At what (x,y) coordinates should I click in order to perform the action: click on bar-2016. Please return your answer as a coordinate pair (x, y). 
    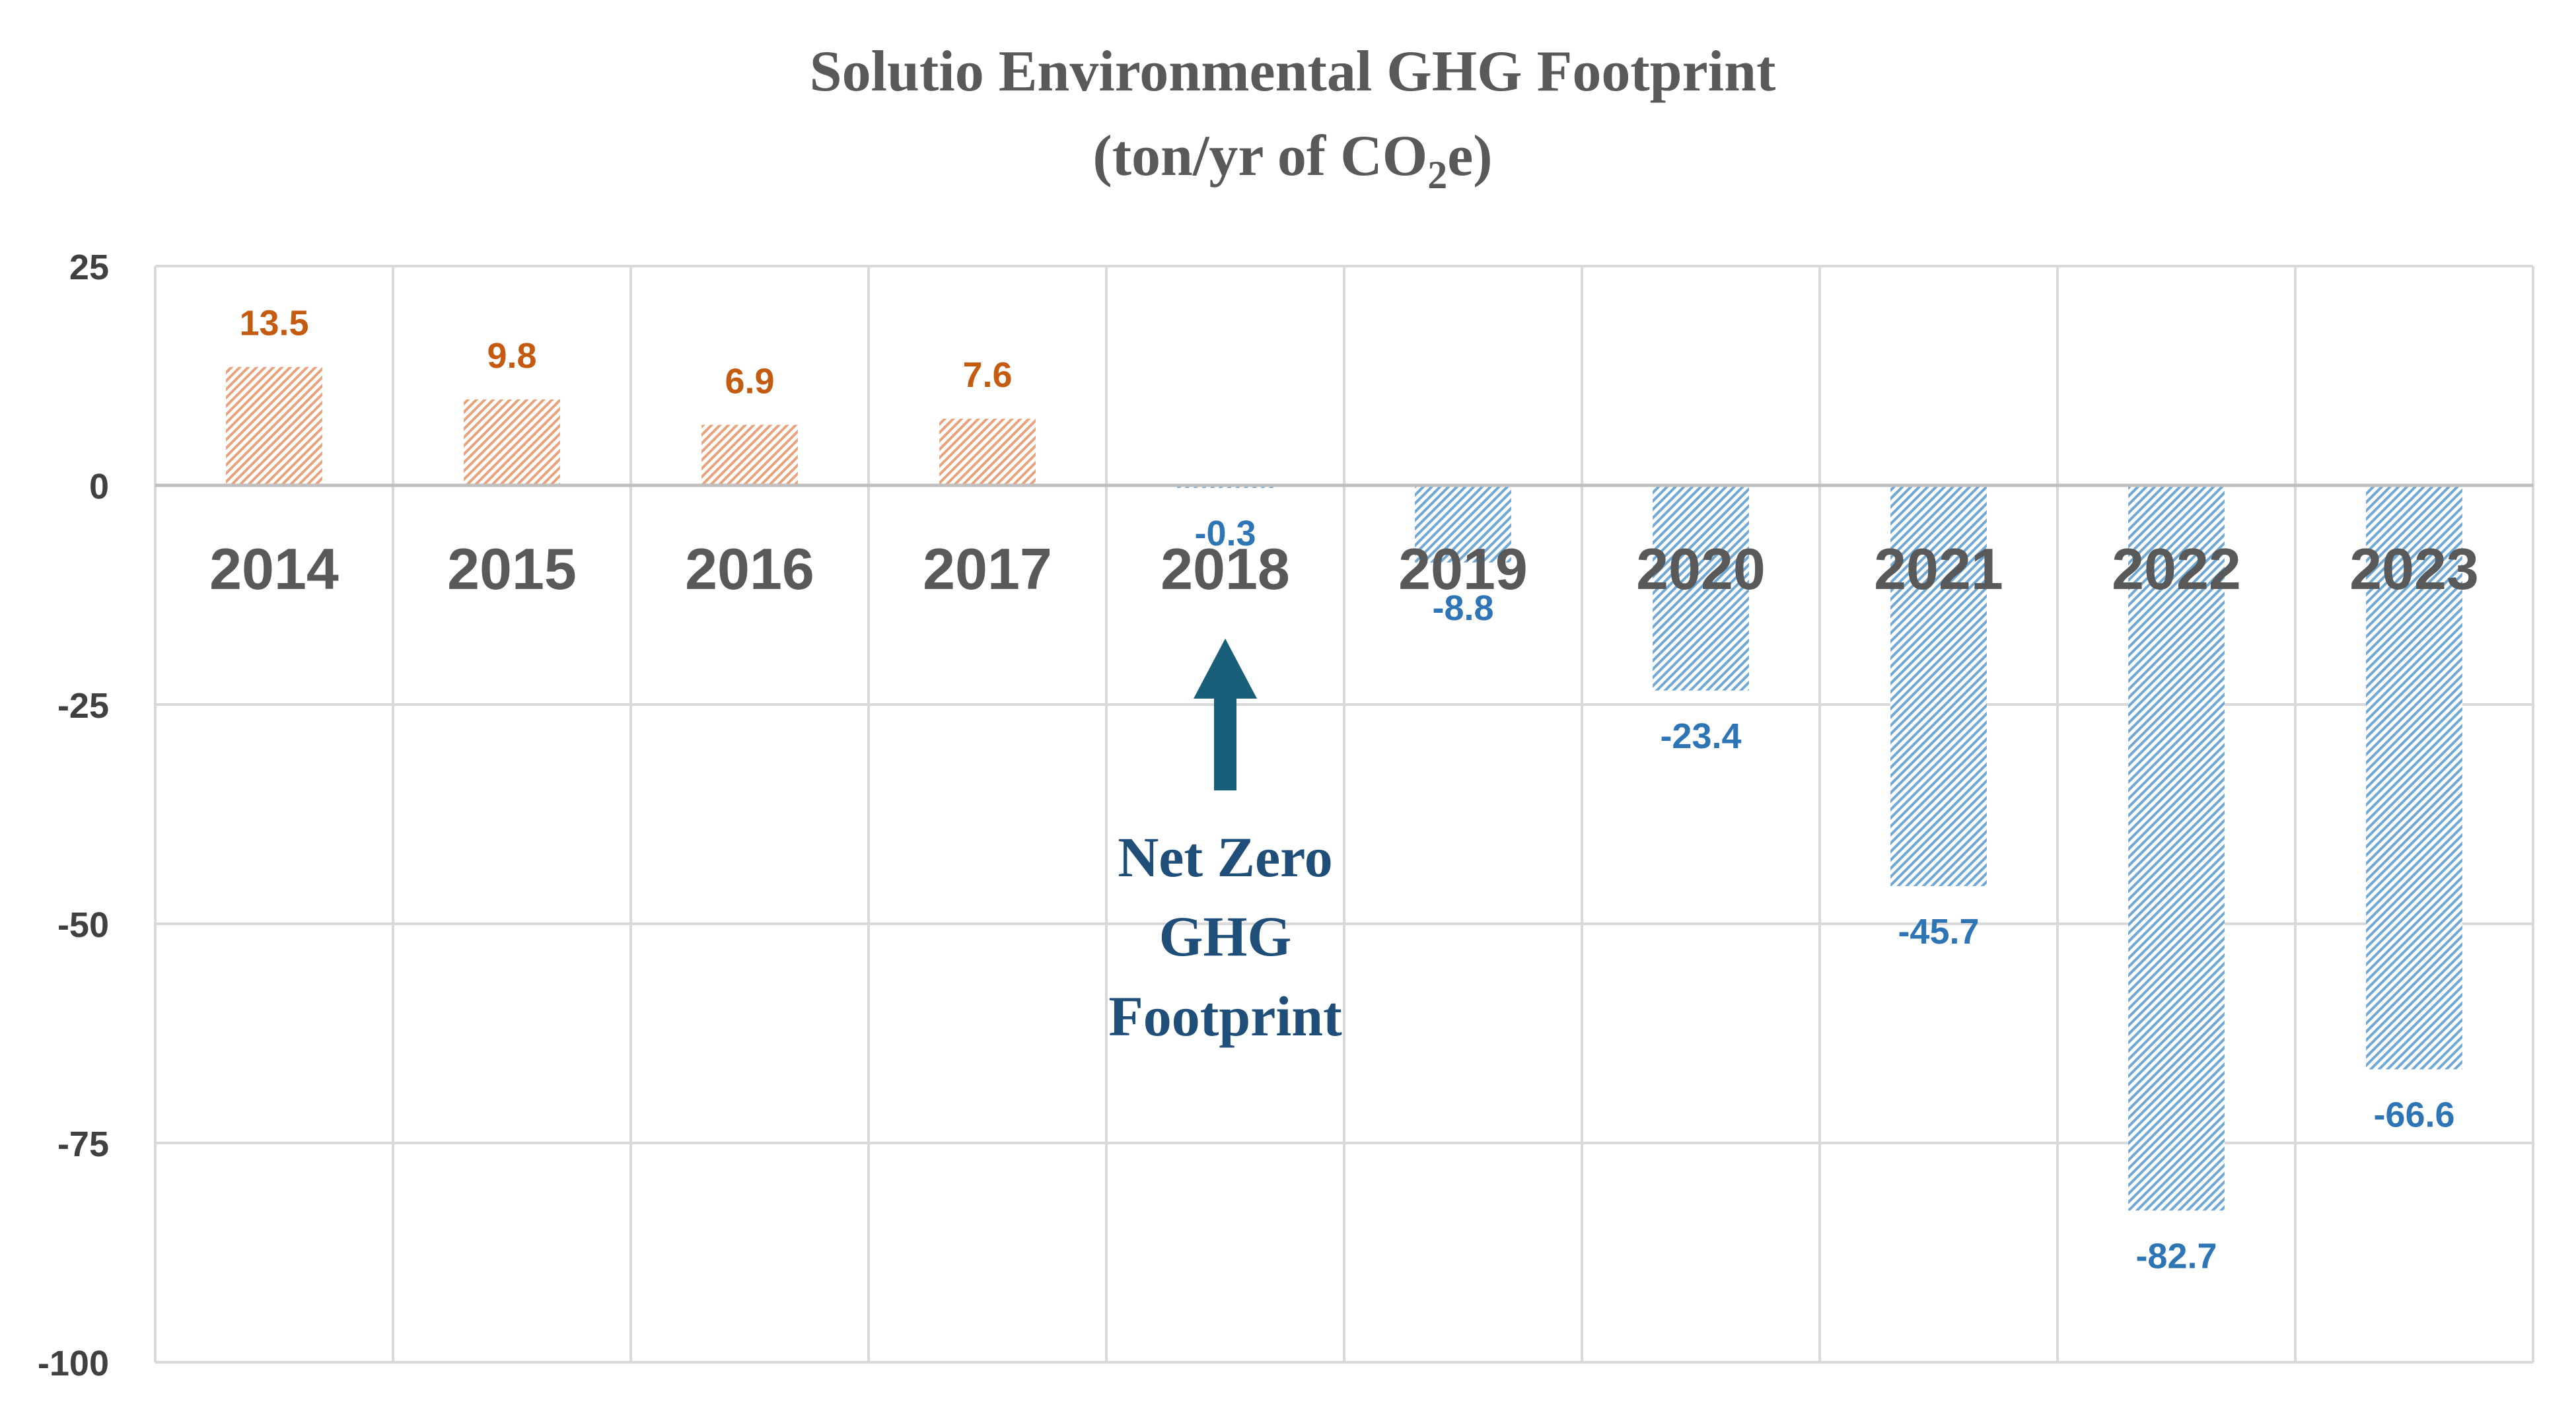
    Looking at the image, I should click on (750, 455).